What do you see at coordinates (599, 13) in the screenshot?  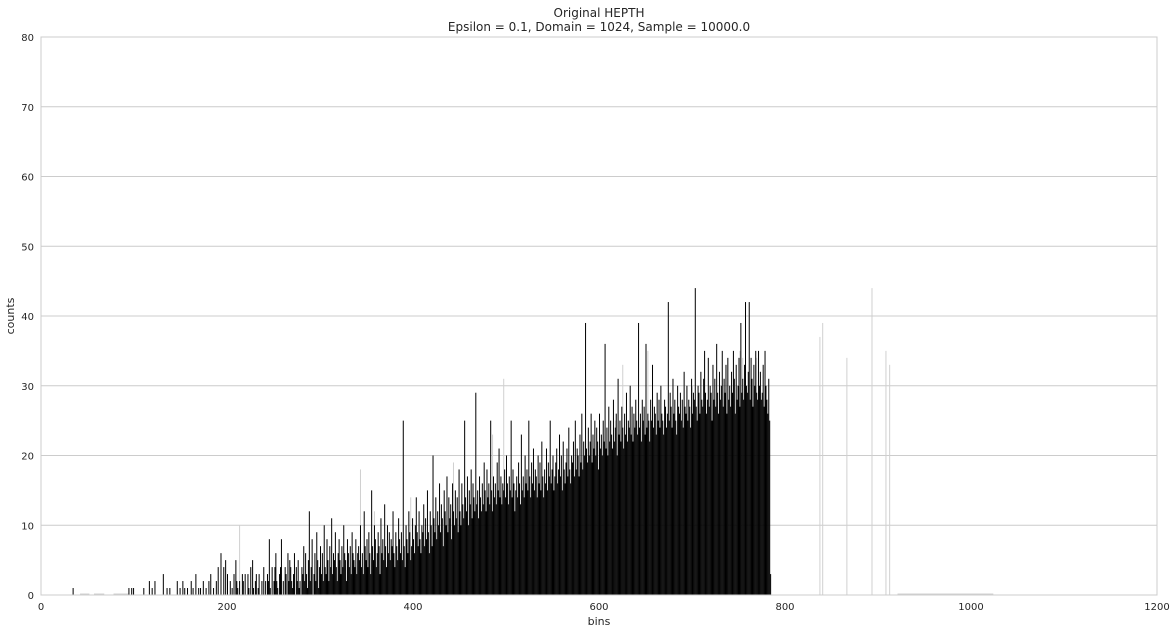 I see `chart-title: Original HEPTH` at bounding box center [599, 13].